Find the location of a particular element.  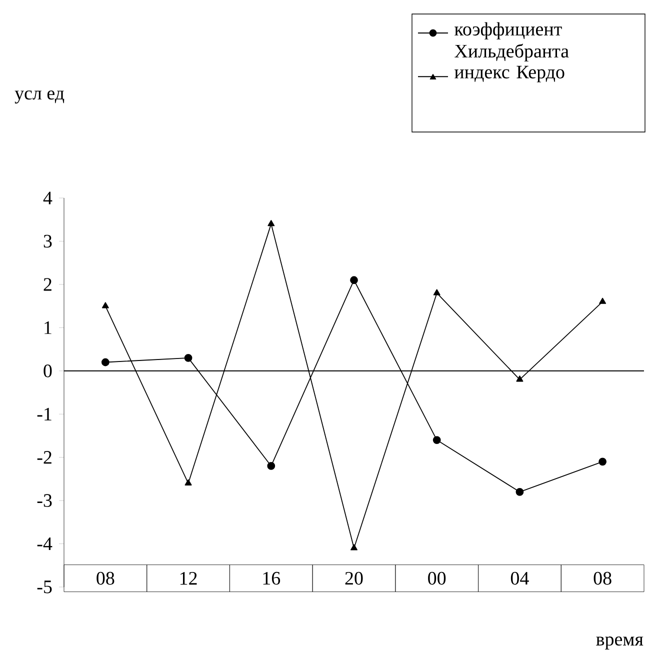

x-tick-label: 00 is located at coordinates (437, 578).